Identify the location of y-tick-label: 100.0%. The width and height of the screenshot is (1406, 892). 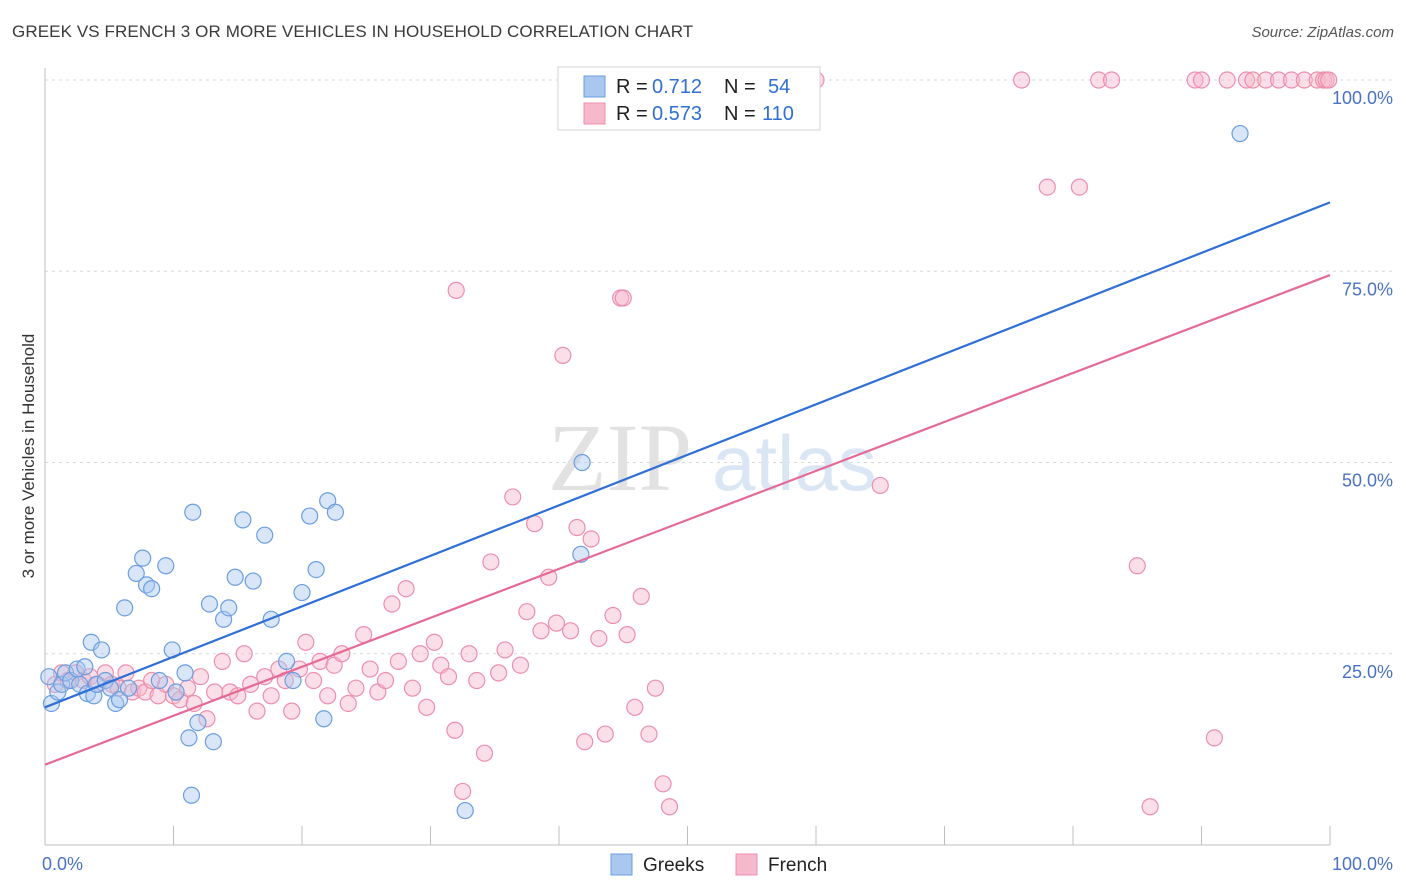
(1362, 98).